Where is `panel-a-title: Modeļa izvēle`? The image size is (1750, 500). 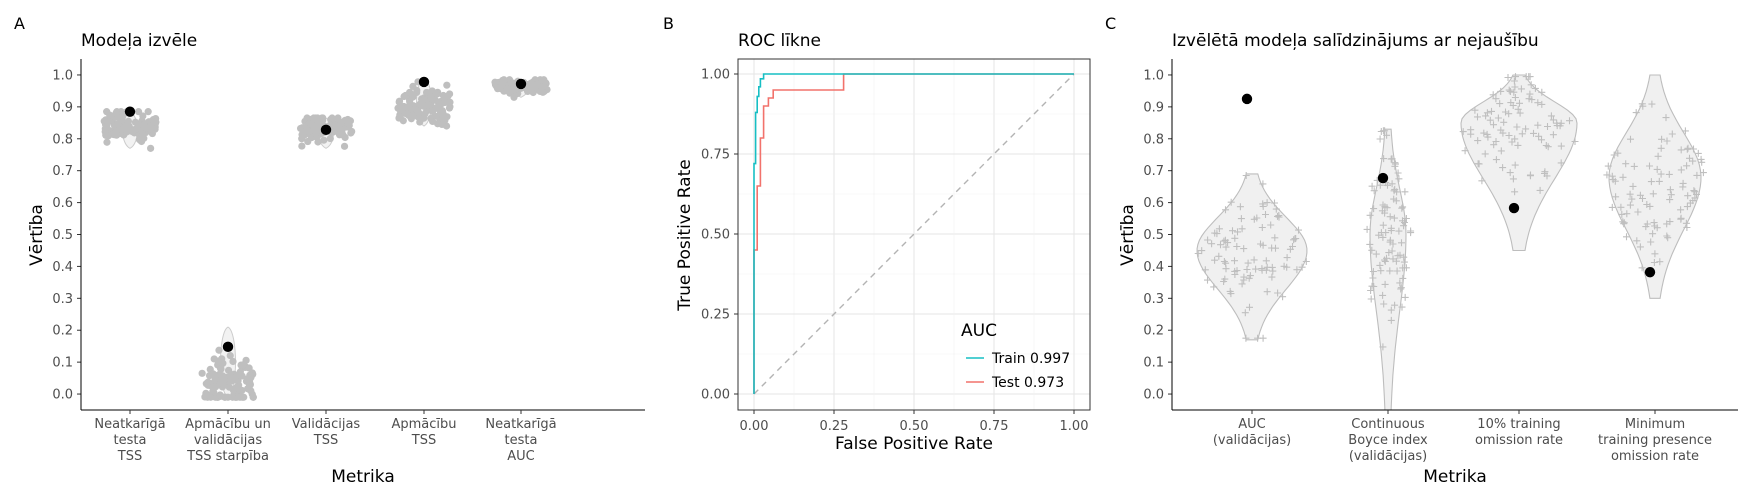 panel-a-title: Modeļa izvēle is located at coordinates (139, 41).